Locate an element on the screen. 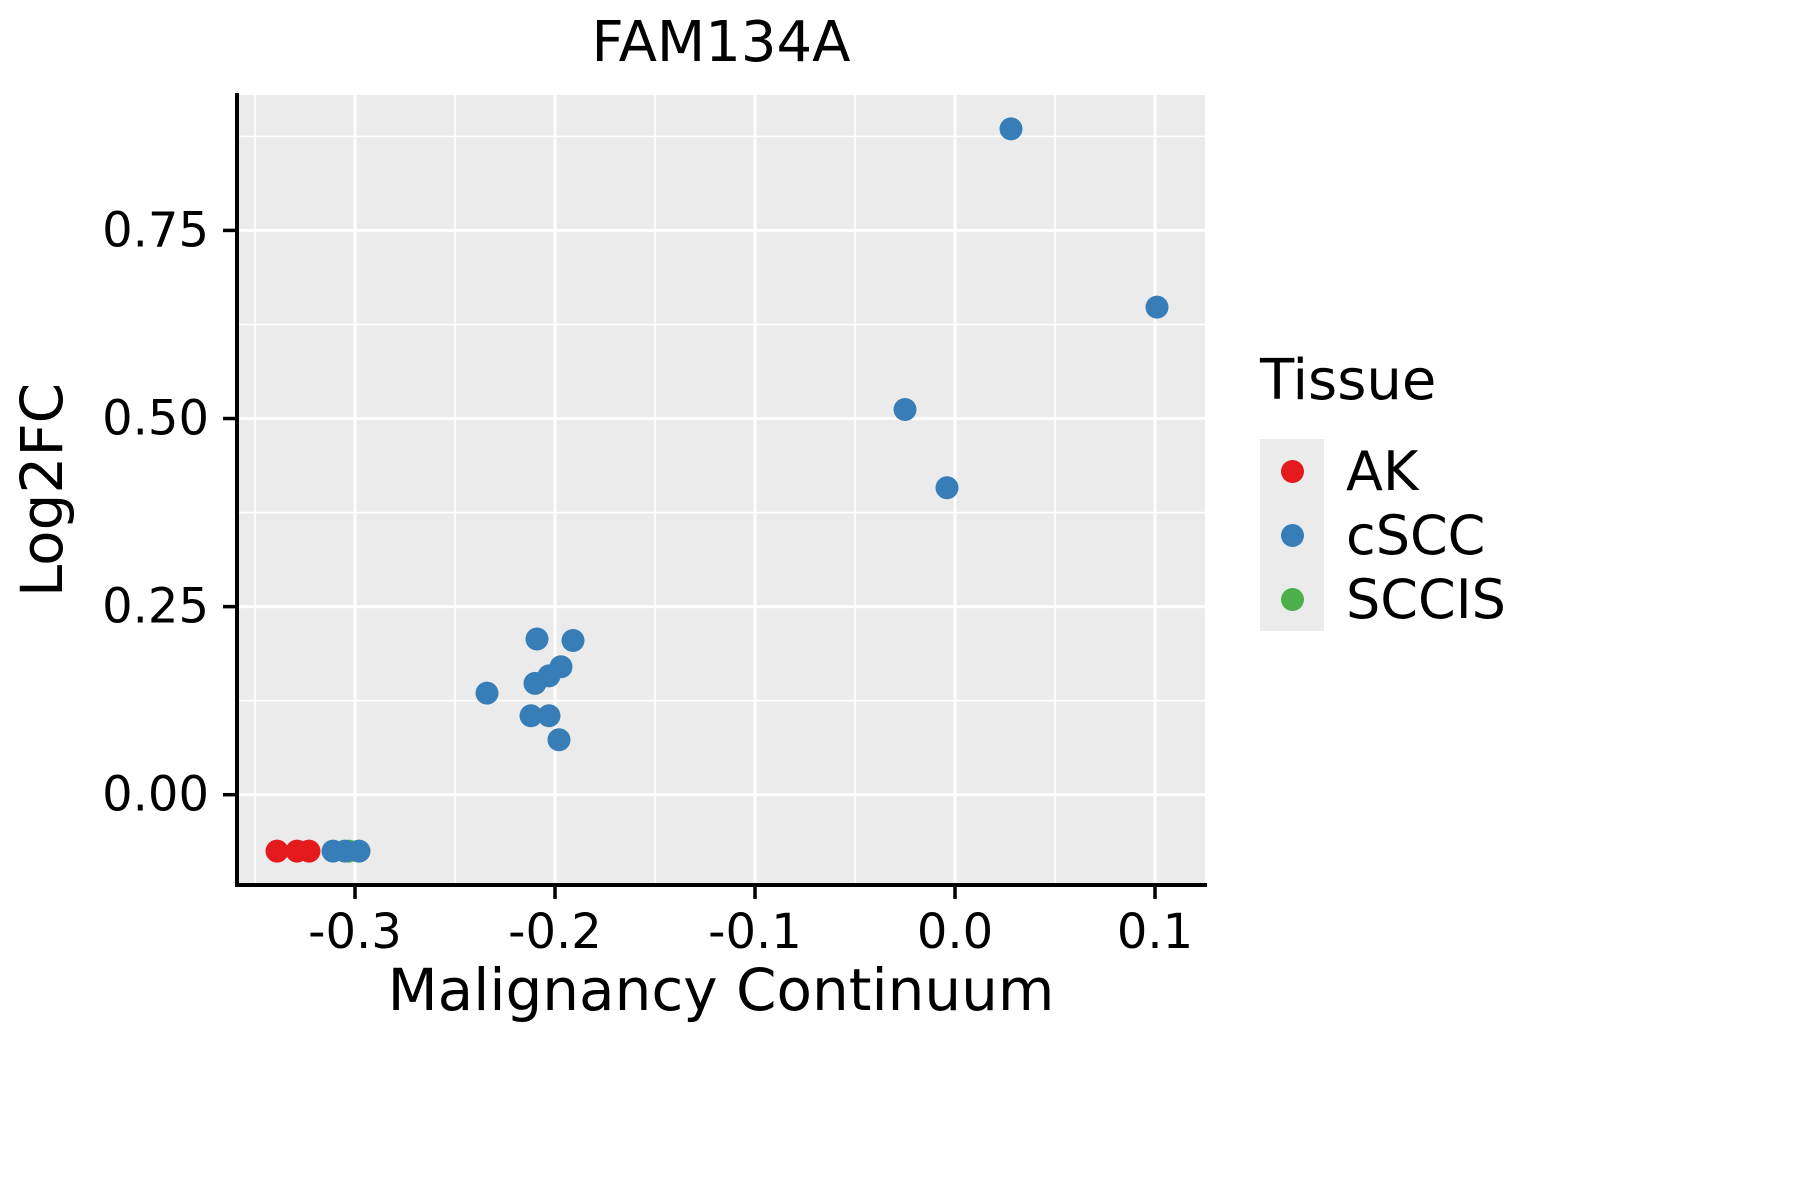 This screenshot has width=1800, height=1200. y-axis-label: Log2FC is located at coordinates (42, 490).